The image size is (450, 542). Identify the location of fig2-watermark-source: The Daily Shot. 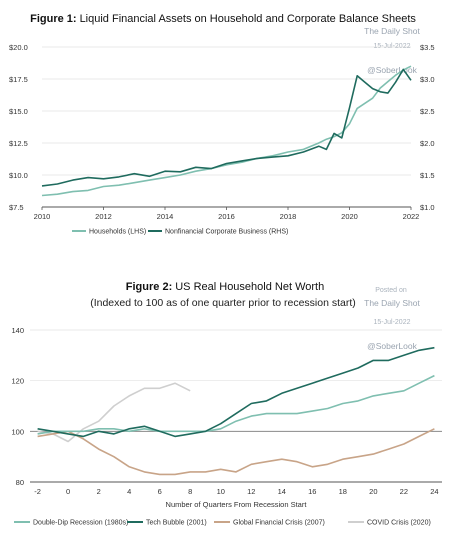
(392, 303).